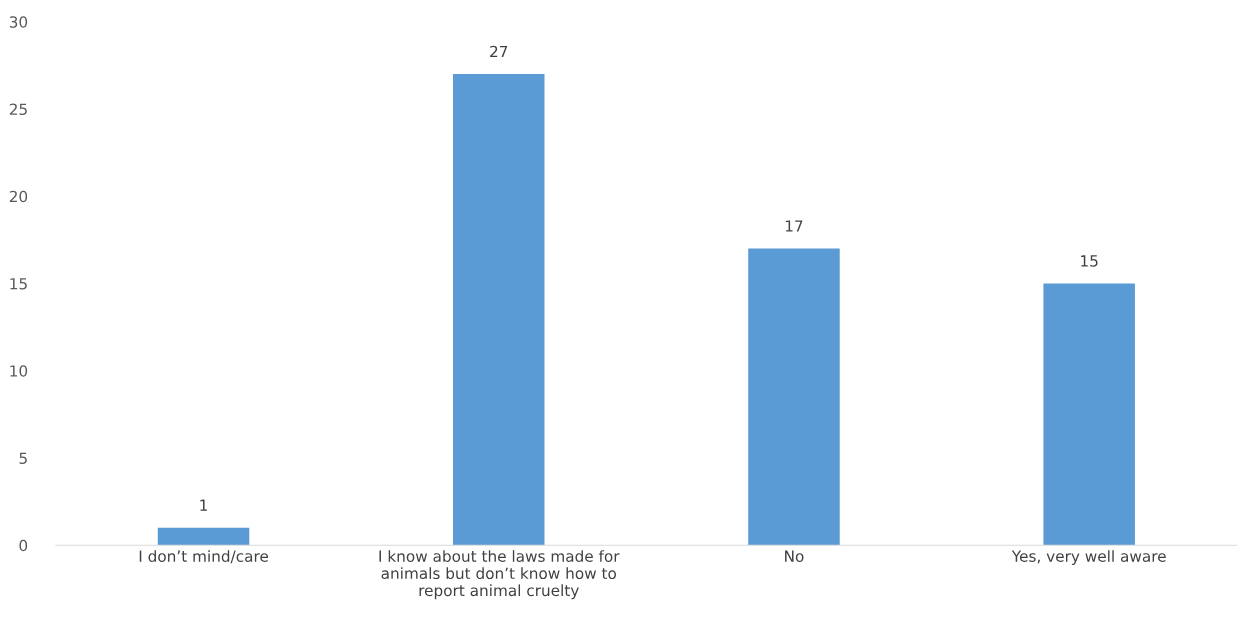  Describe the element at coordinates (18, 22) in the screenshot. I see `y-tick-label: 30` at that location.